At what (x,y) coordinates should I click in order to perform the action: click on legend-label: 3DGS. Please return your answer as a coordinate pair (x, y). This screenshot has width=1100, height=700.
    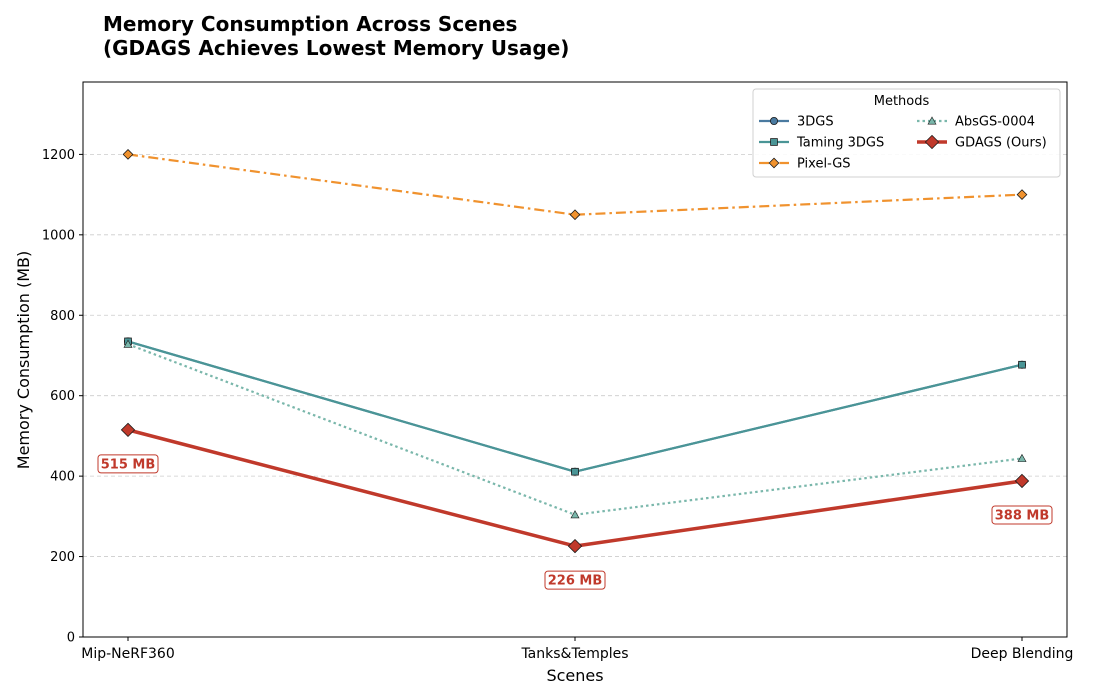
    Looking at the image, I should click on (815, 122).